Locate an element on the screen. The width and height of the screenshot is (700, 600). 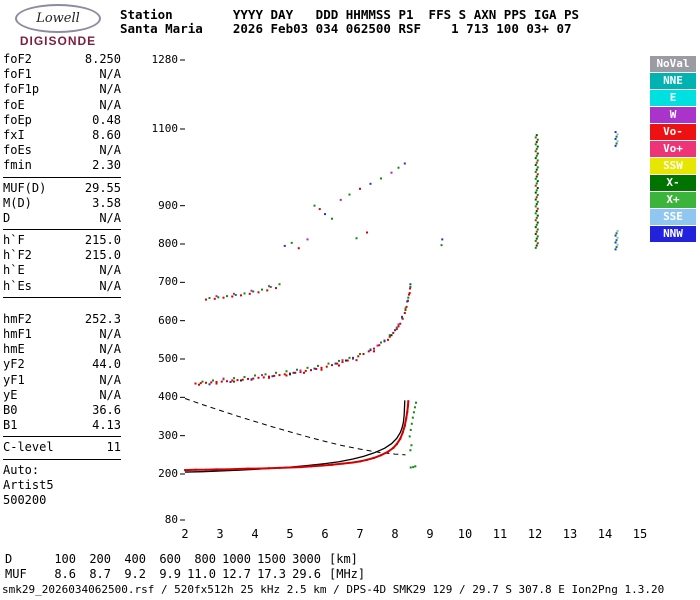
param-group: MUF(D) 29.55 M(D) 3.58 D N/A is located at coordinates (62, 204).